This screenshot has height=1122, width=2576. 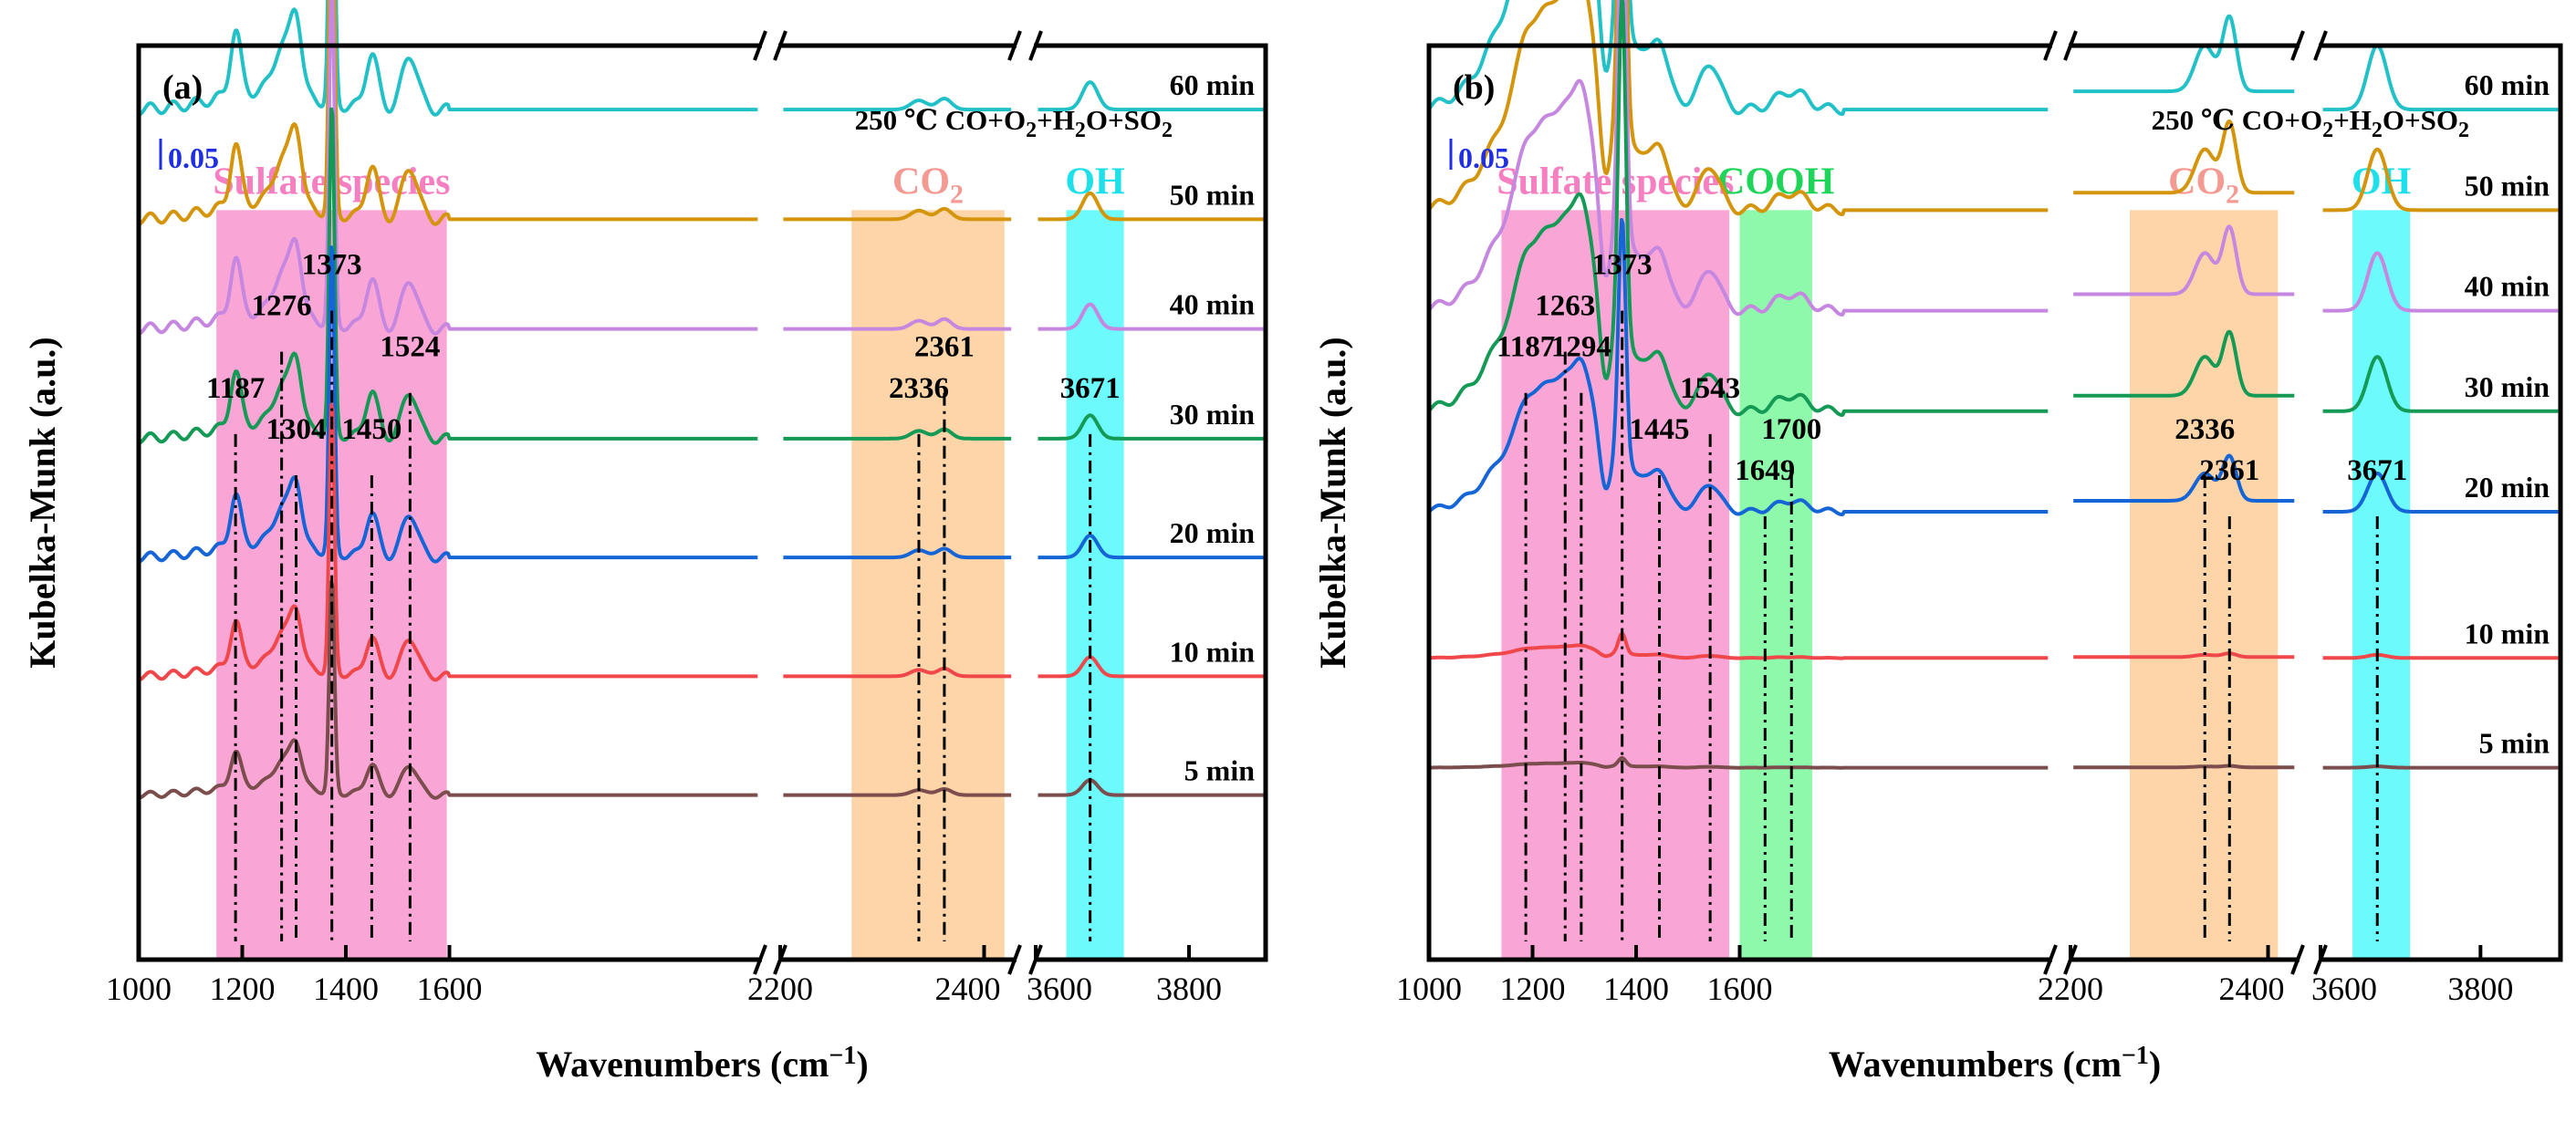 I want to click on peak-label: 2361, so click(x=2229, y=470).